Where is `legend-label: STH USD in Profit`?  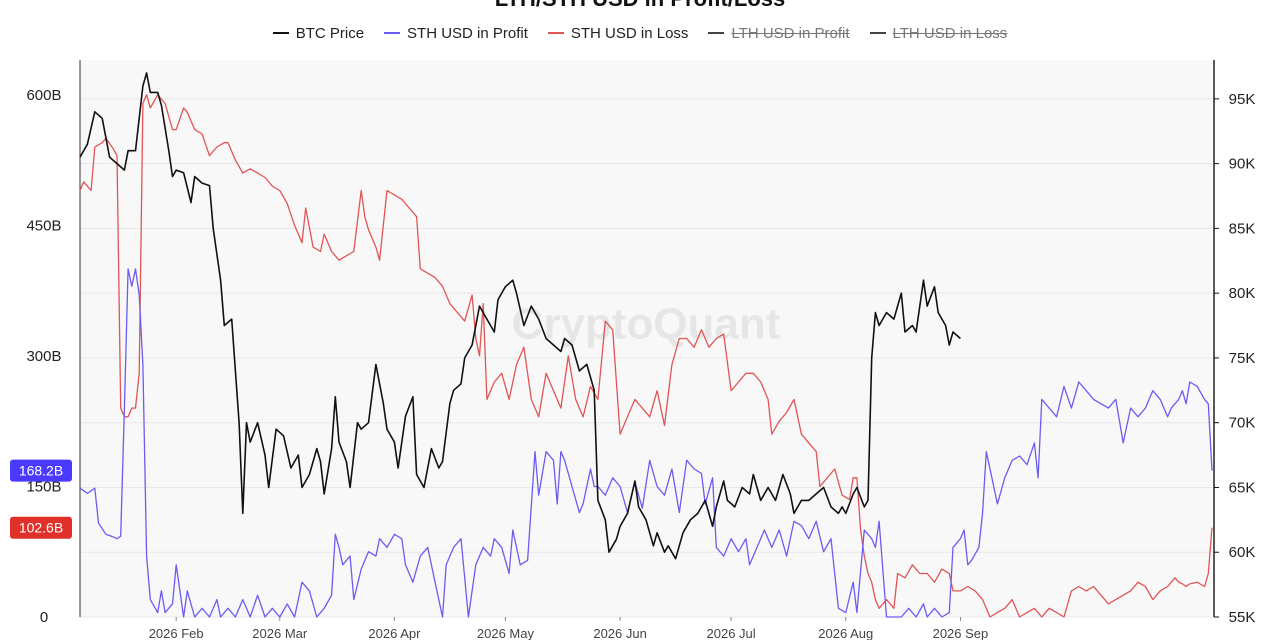
legend-label: STH USD in Profit is located at coordinates (467, 33).